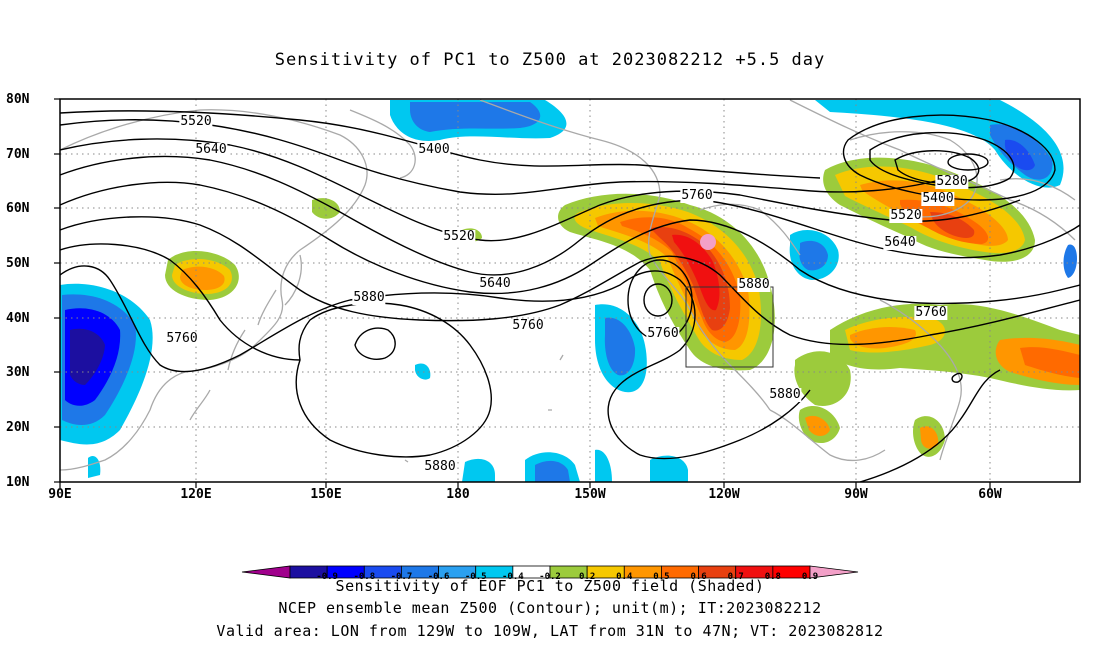  What do you see at coordinates (326, 494) in the screenshot?
I see `lon-label-150e: 150E` at bounding box center [326, 494].